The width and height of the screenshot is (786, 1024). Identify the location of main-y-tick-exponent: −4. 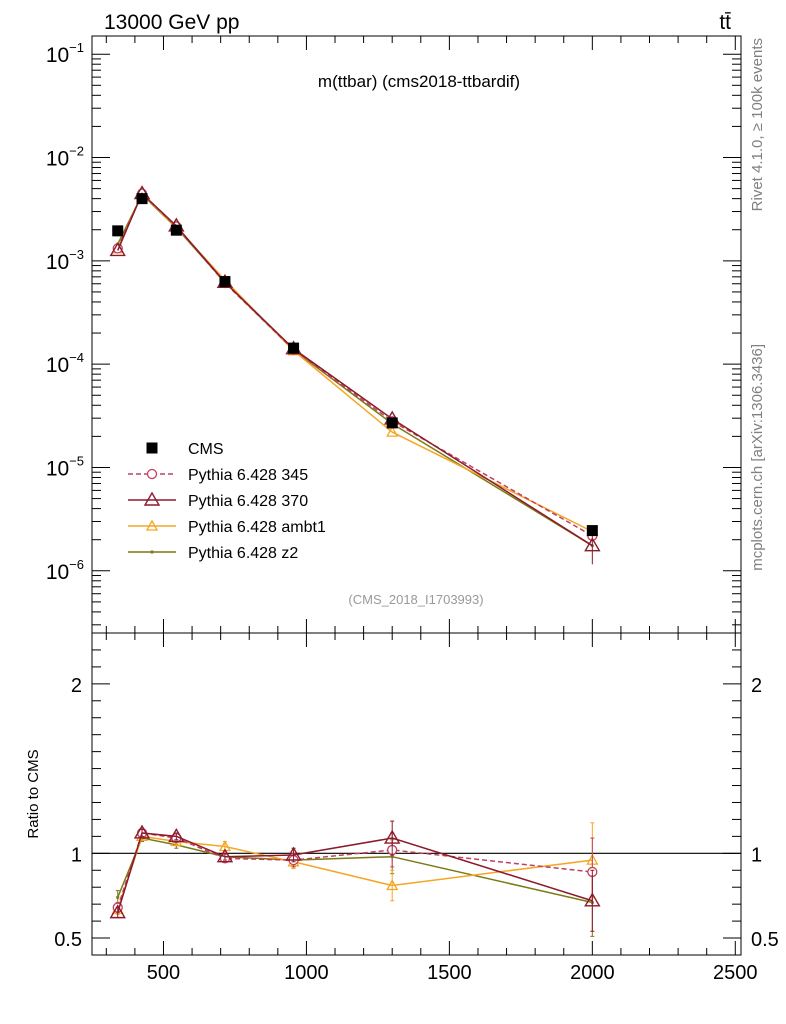
(76, 357).